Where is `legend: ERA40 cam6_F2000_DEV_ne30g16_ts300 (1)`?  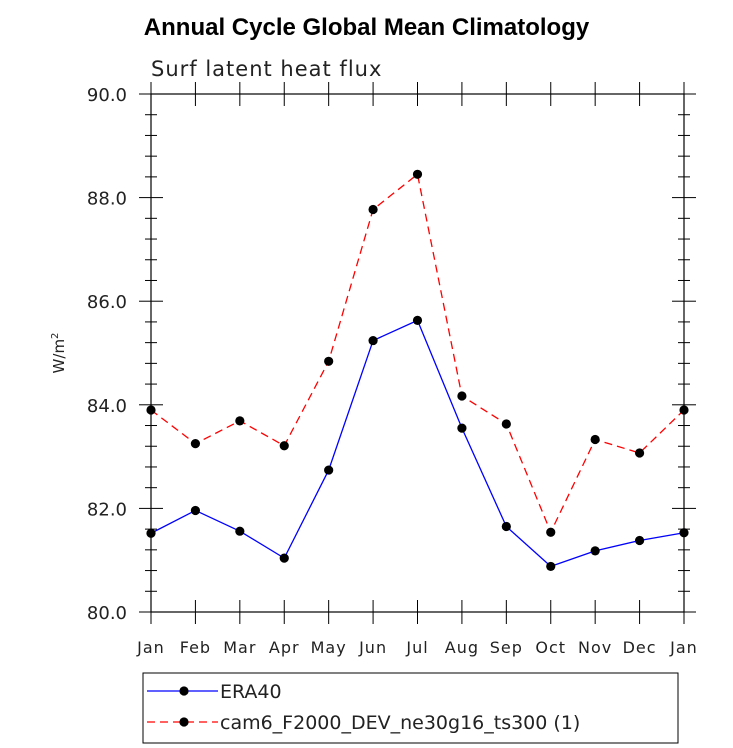 legend: ERA40 cam6_F2000_DEV_ne30g16_ts300 (1) is located at coordinates (410, 708).